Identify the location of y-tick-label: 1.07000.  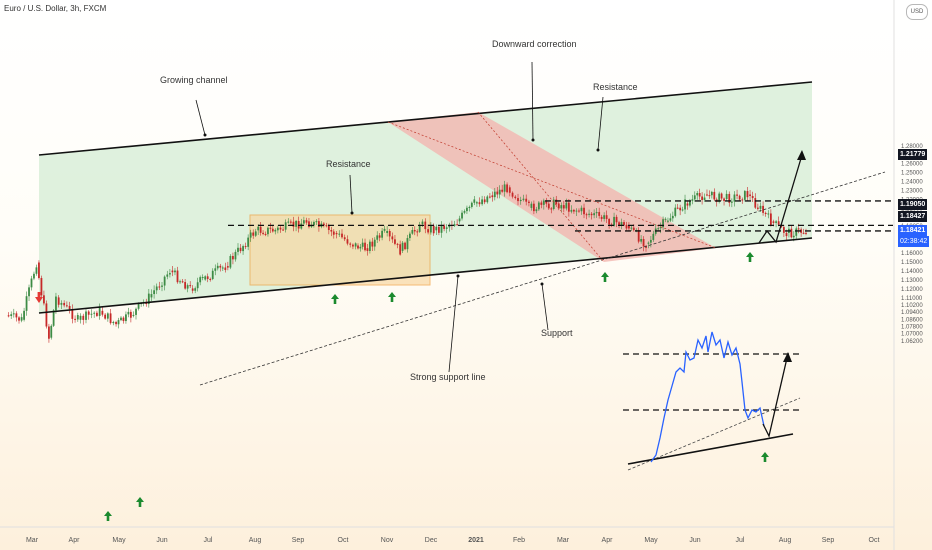
(912, 335).